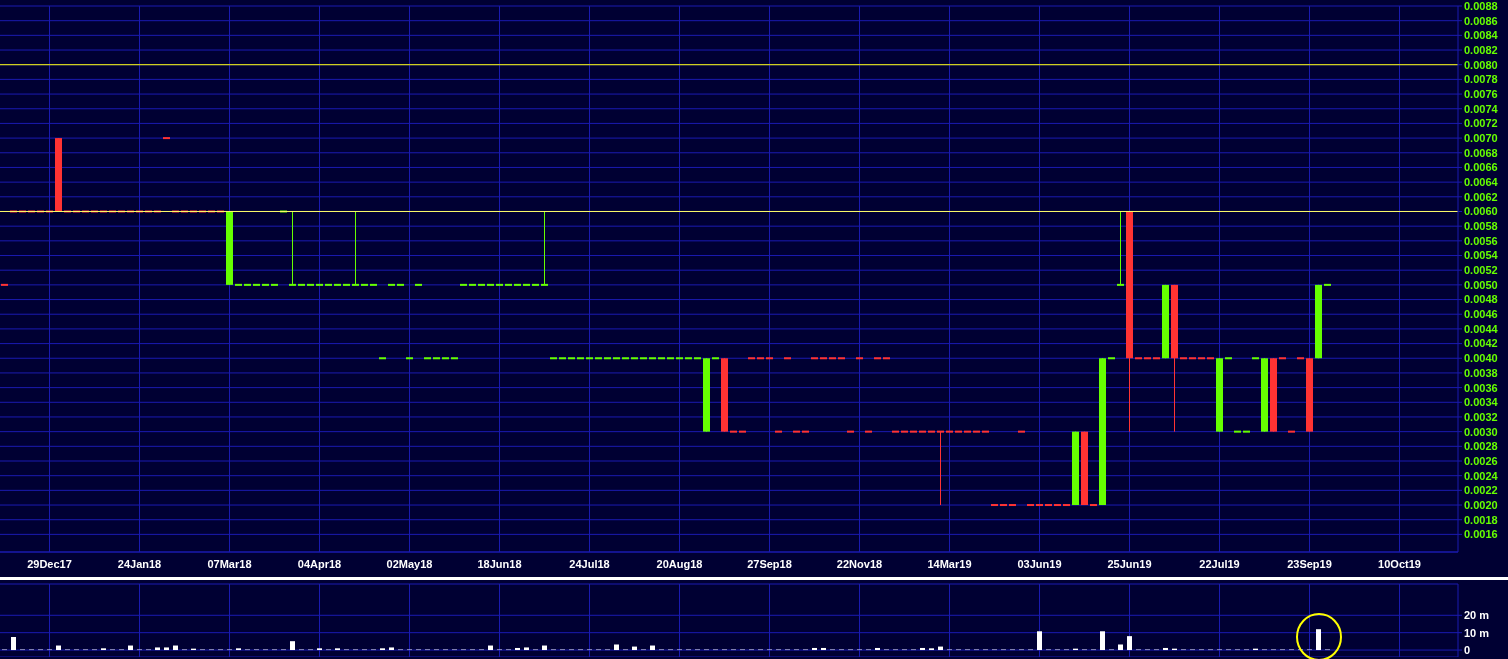 Image resolution: width=1508 pixels, height=659 pixels. What do you see at coordinates (1467, 649) in the screenshot?
I see `y-tick-label: 0` at bounding box center [1467, 649].